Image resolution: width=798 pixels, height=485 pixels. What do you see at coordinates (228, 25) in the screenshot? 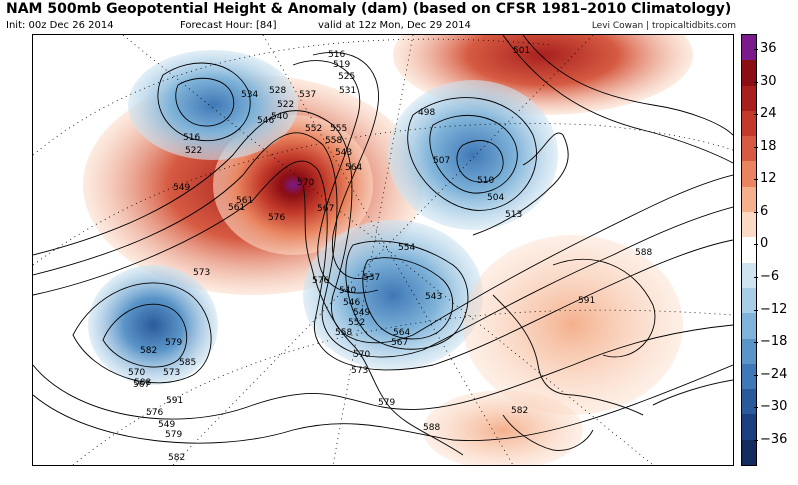
I see `forecast-hour: Forecast Hour: [84]` at bounding box center [228, 25].